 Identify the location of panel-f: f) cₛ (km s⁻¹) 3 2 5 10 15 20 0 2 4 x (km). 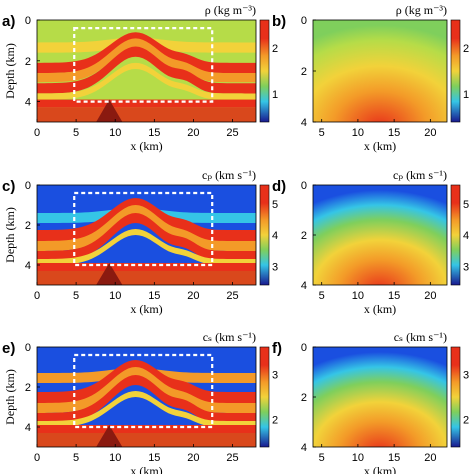
(370, 402).